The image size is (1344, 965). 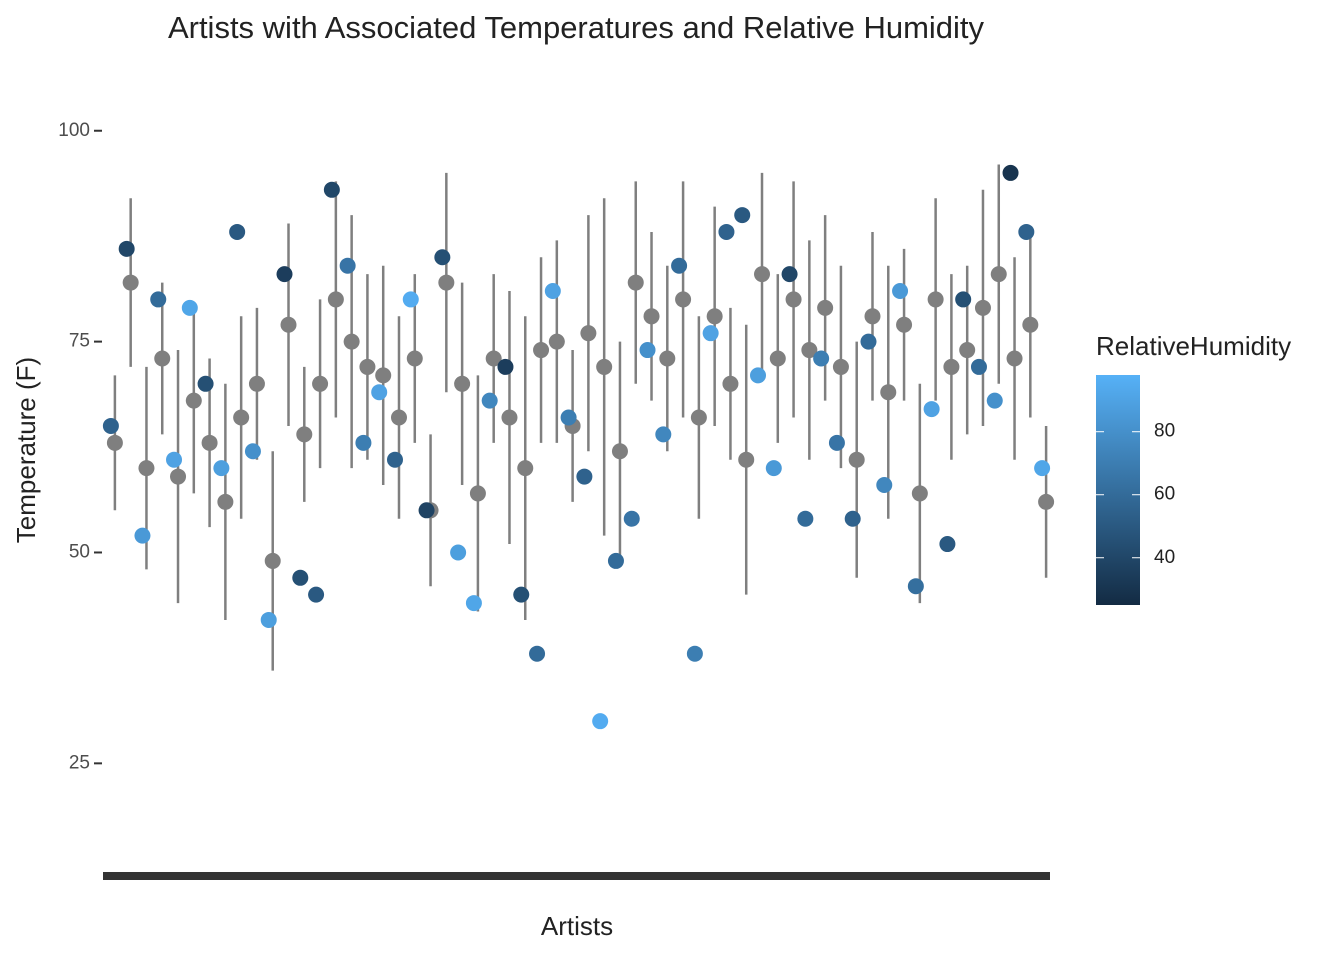 What do you see at coordinates (1164, 557) in the screenshot?
I see `colorbar-tick-label: 40` at bounding box center [1164, 557].